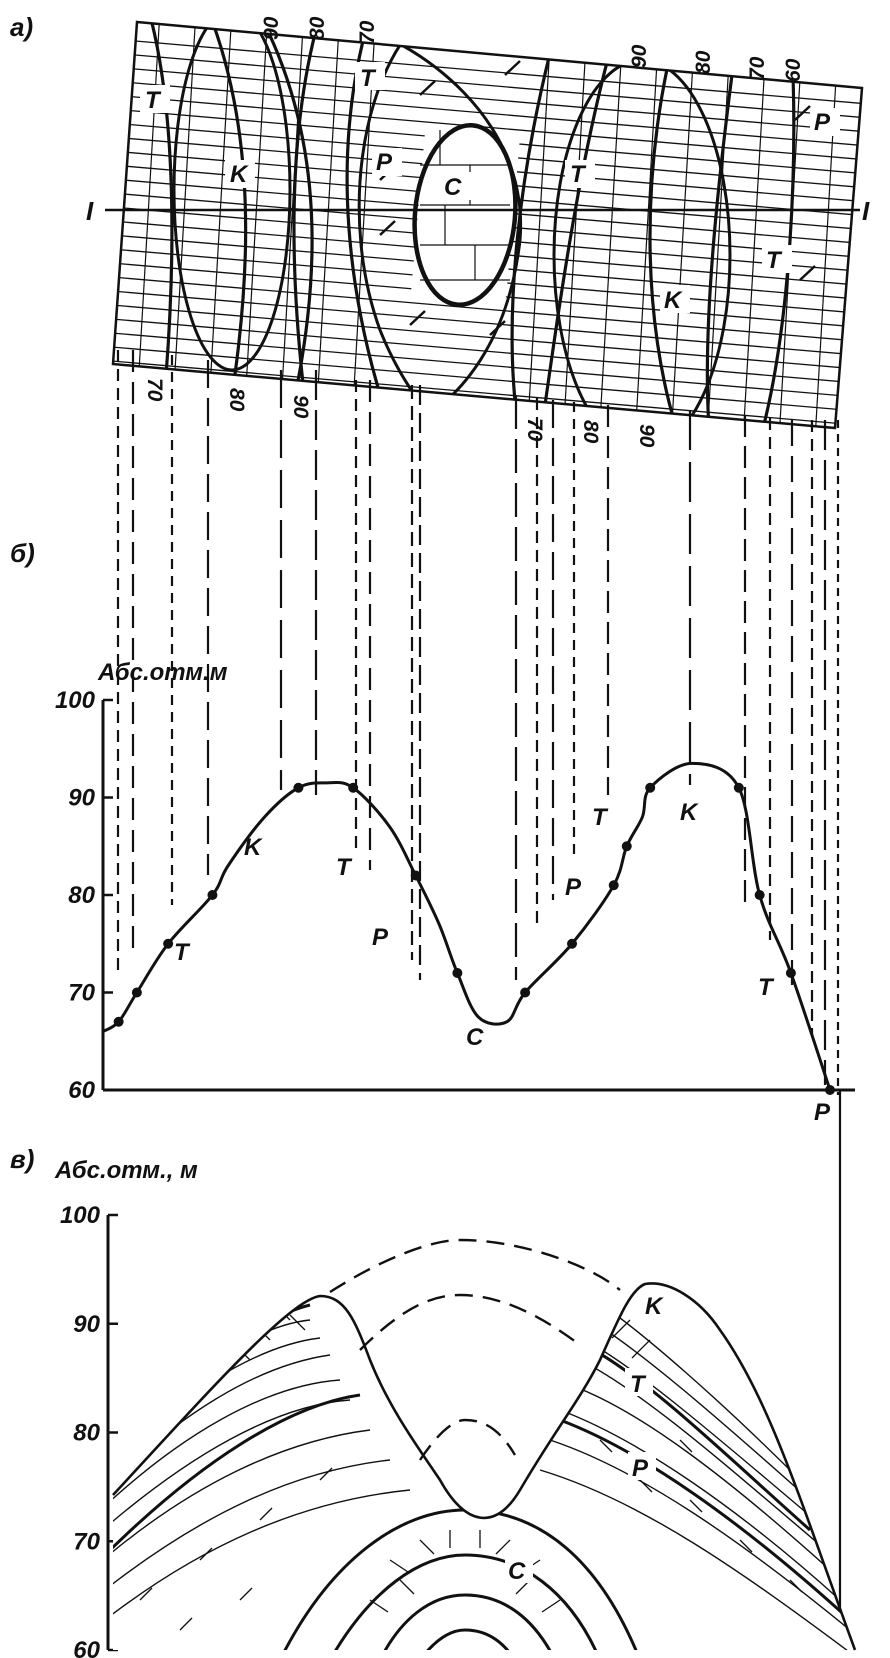 This screenshot has height=1658, width=890. What do you see at coordinates (90, 211) in the screenshot?
I see `section-line-left-label: I` at bounding box center [90, 211].